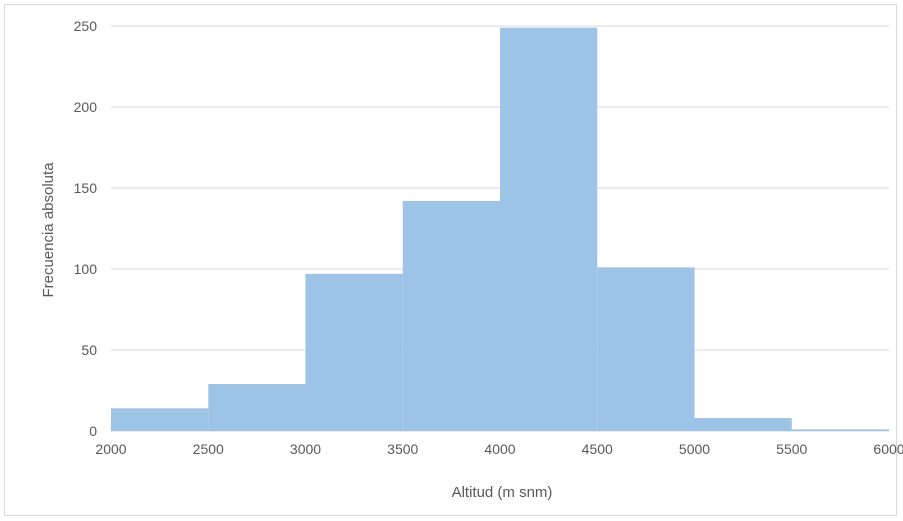  What do you see at coordinates (86, 188) in the screenshot?
I see `y-tick-label: 150` at bounding box center [86, 188].